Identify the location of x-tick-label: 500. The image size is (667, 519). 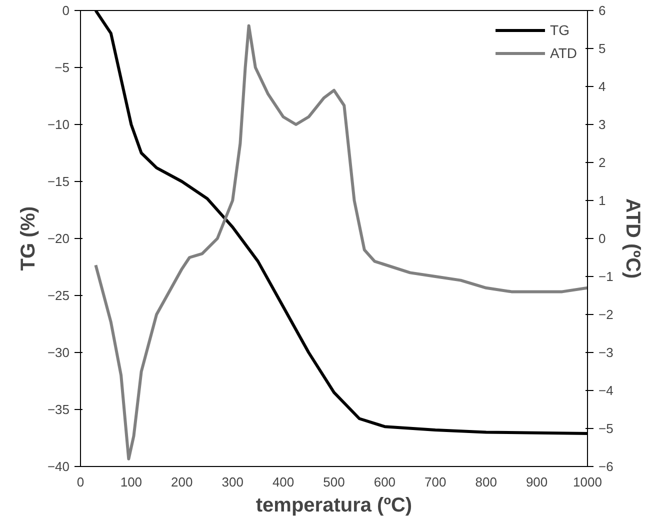
(334, 482).